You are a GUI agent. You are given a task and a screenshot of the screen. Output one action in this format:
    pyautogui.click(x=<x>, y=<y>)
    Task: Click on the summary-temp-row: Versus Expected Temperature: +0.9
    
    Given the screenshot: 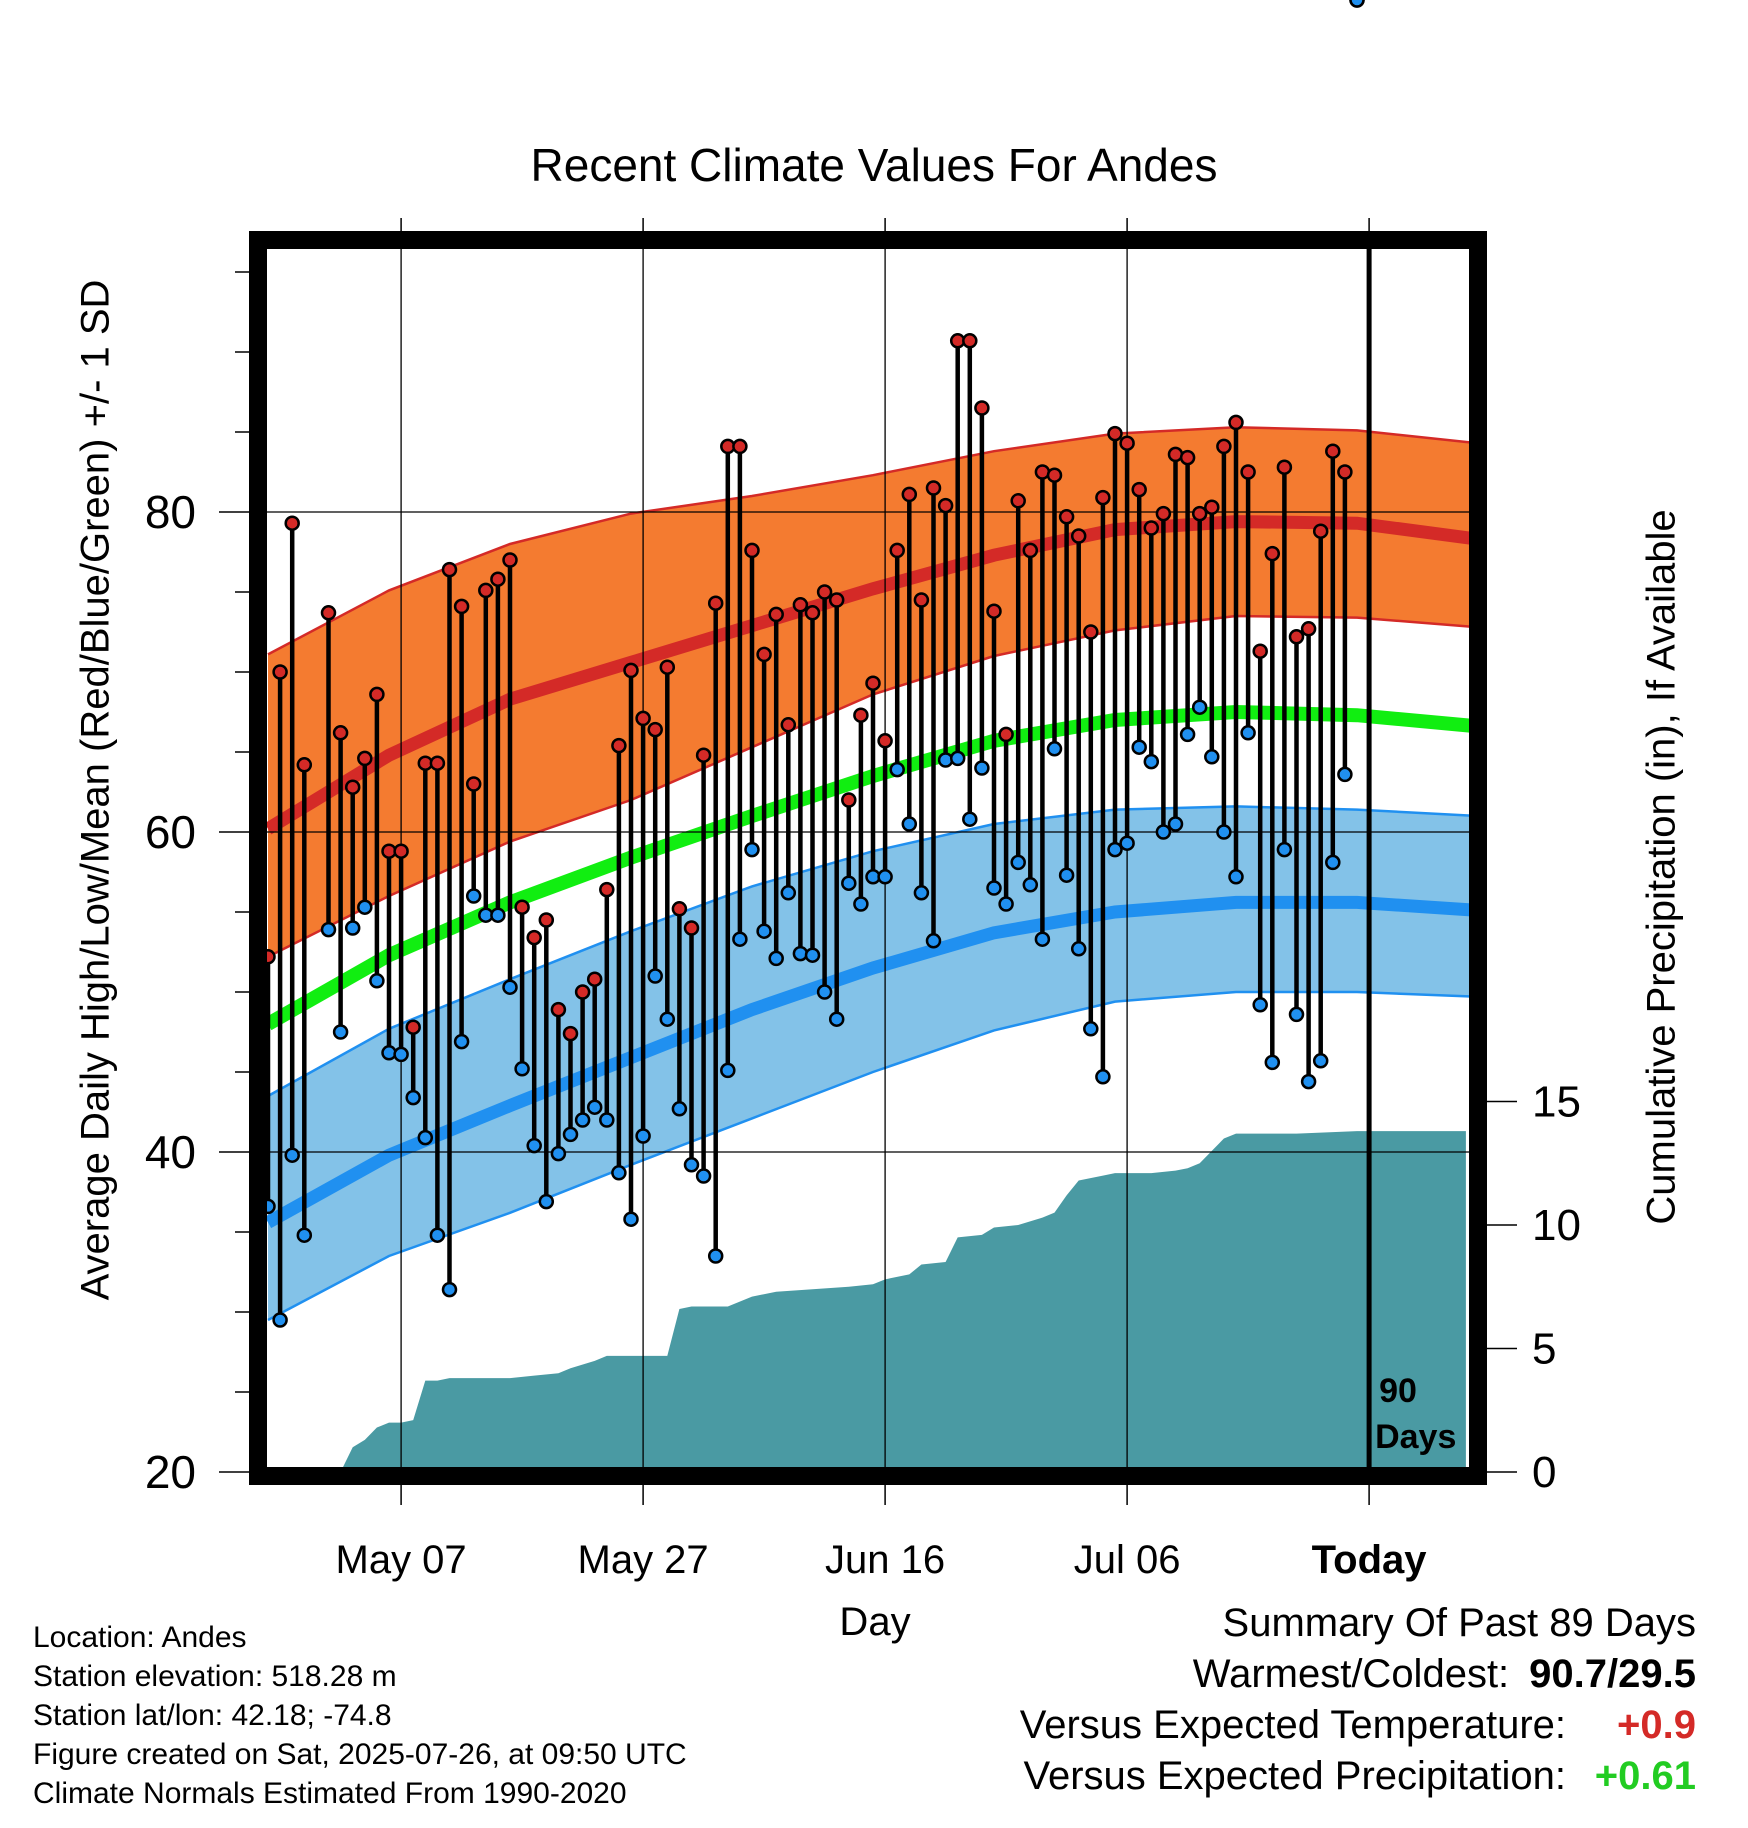 What is the action you would take?
    pyautogui.click(x=1358, y=1725)
    